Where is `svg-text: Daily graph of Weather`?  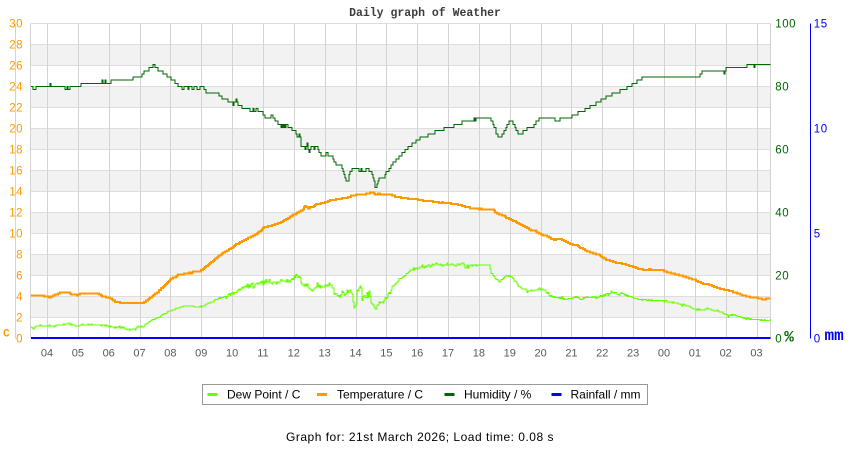
svg-text: Daily graph of Weather is located at coordinates (425, 13).